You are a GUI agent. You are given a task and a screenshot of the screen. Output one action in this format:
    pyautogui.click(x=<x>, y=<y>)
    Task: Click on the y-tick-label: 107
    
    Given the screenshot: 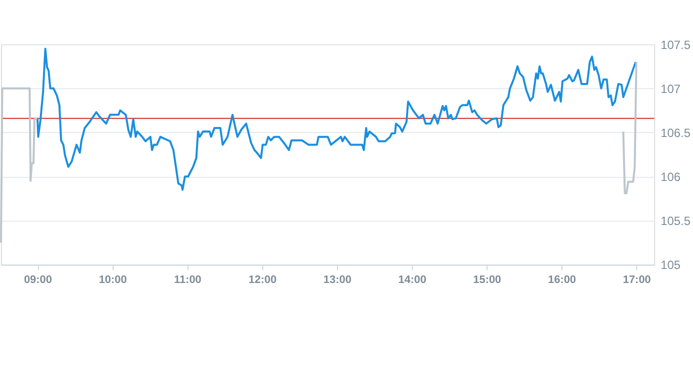 What is the action you would take?
    pyautogui.click(x=670, y=89)
    